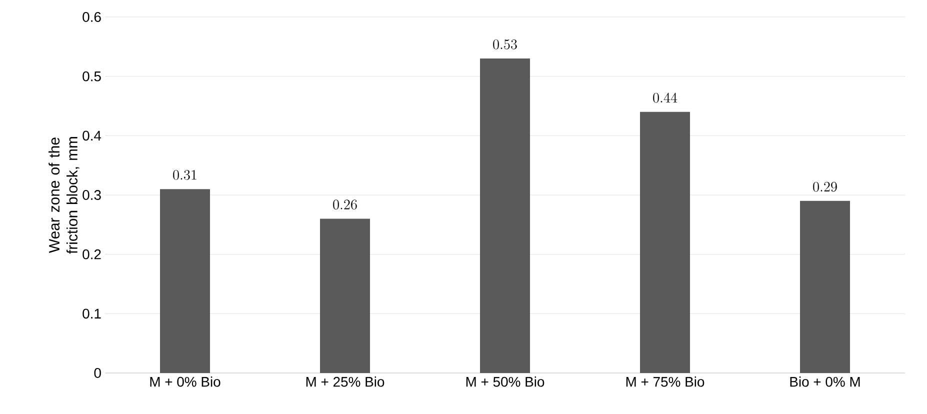  Describe the element at coordinates (91, 195) in the screenshot. I see `y-tick-label: 0.3` at that location.